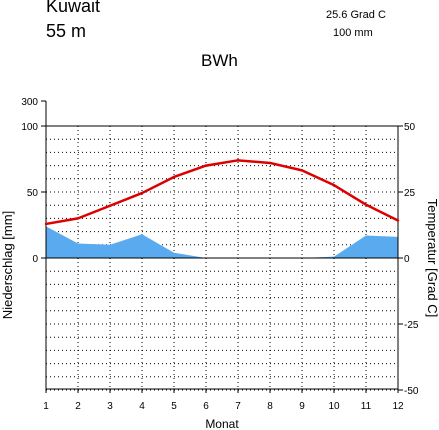 Image resolution: width=439 pixels, height=430 pixels. Describe the element at coordinates (222, 242) in the screenshot. I see `precipitation-area` at that location.